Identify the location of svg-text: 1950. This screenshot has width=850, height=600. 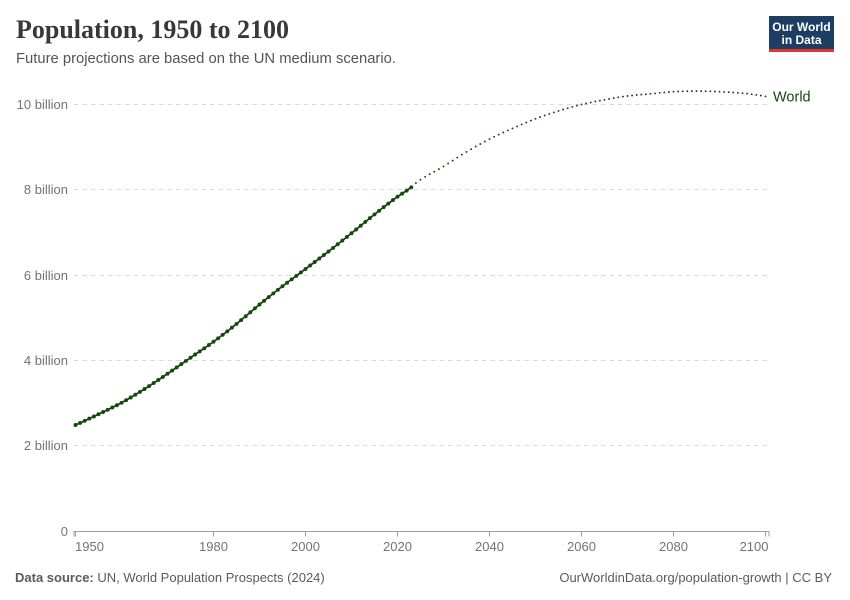
(89, 546).